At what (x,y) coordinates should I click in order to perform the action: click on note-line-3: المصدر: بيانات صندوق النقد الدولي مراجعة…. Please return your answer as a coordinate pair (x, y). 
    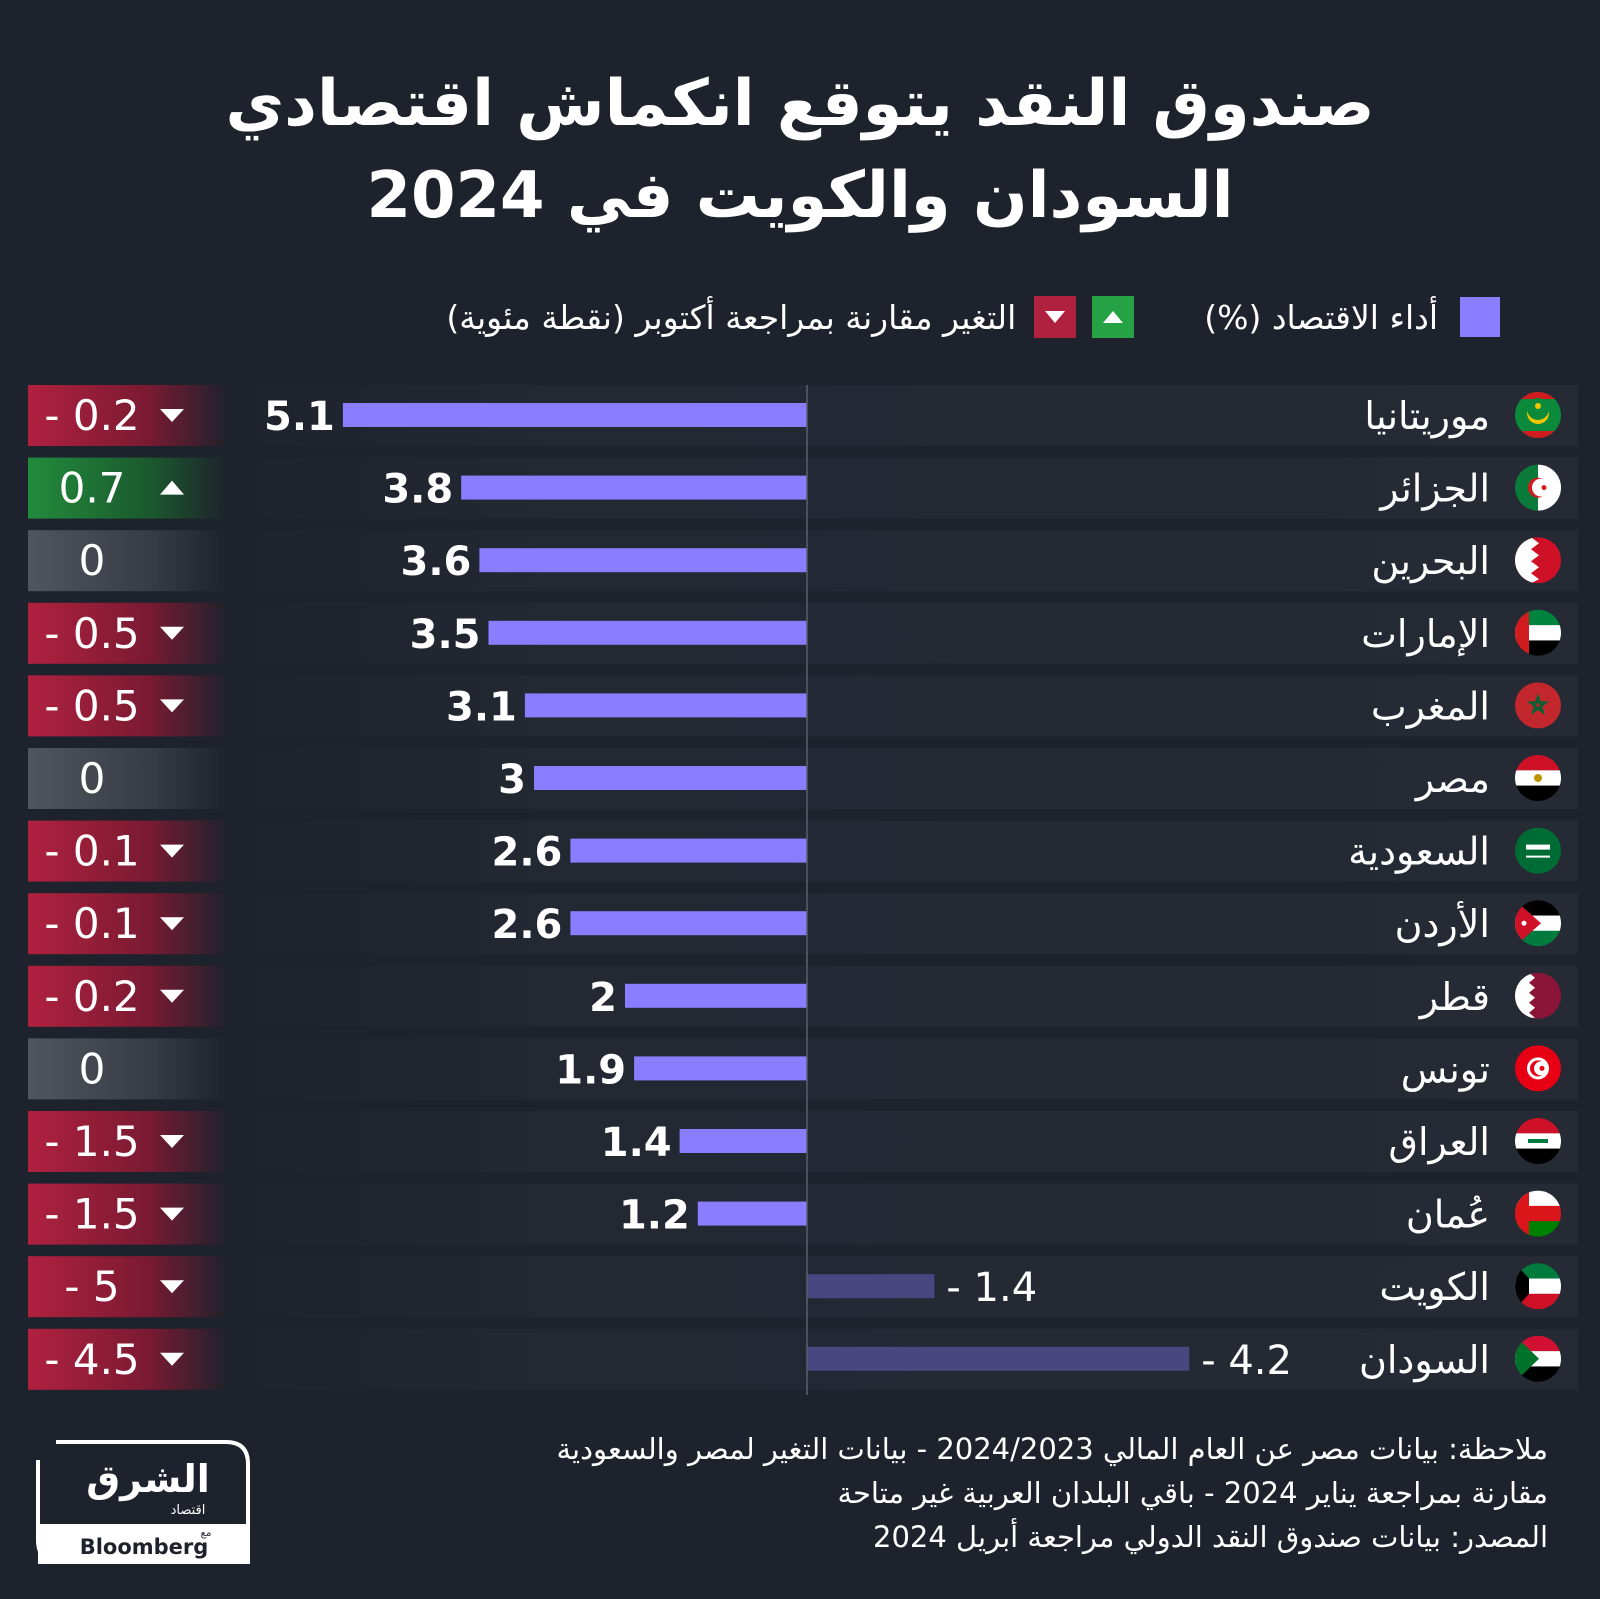
    Looking at the image, I should click on (1210, 1537).